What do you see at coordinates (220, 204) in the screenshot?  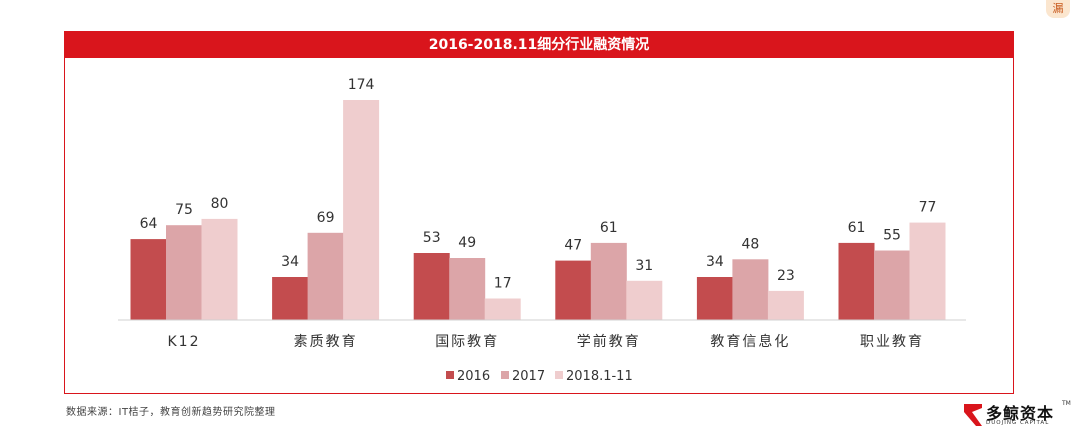 I see `bar-value-label: 80` at bounding box center [220, 204].